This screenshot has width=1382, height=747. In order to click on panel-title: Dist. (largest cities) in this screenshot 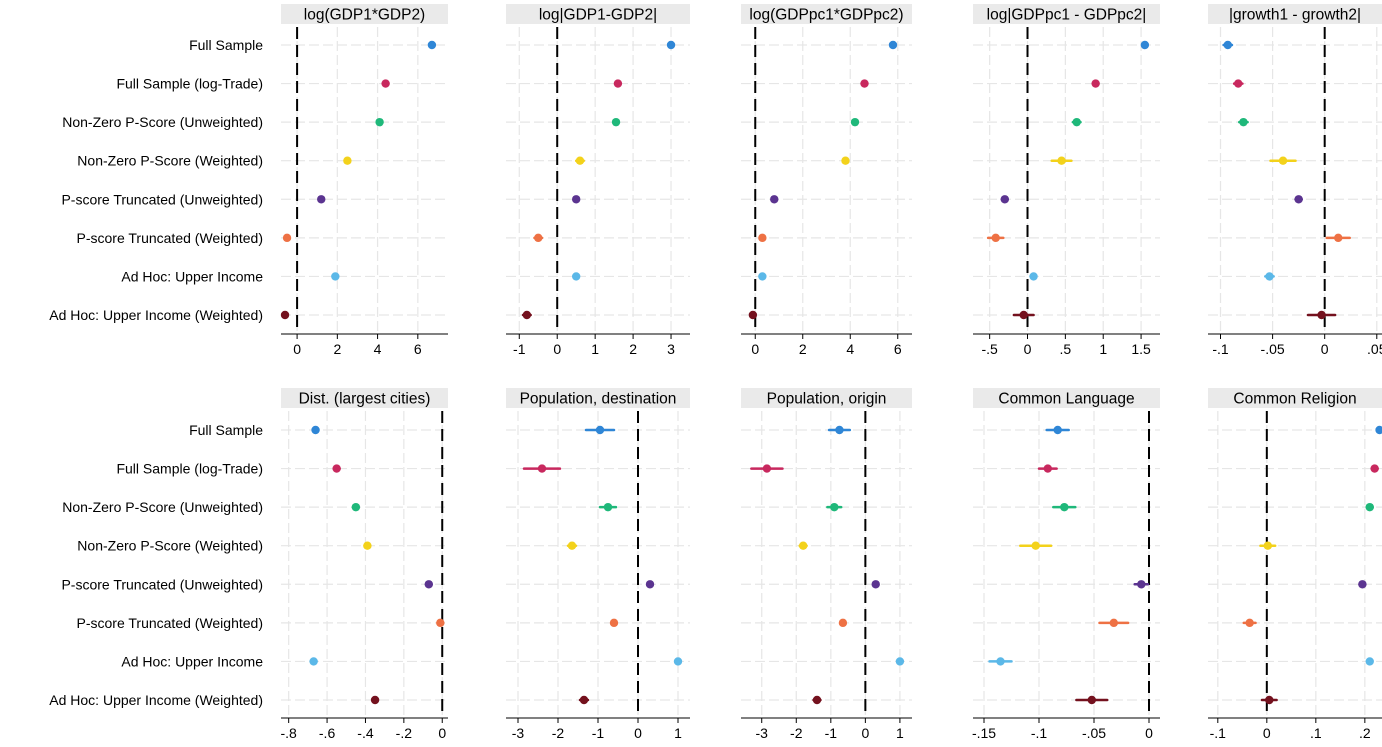, I will do `click(365, 399)`.